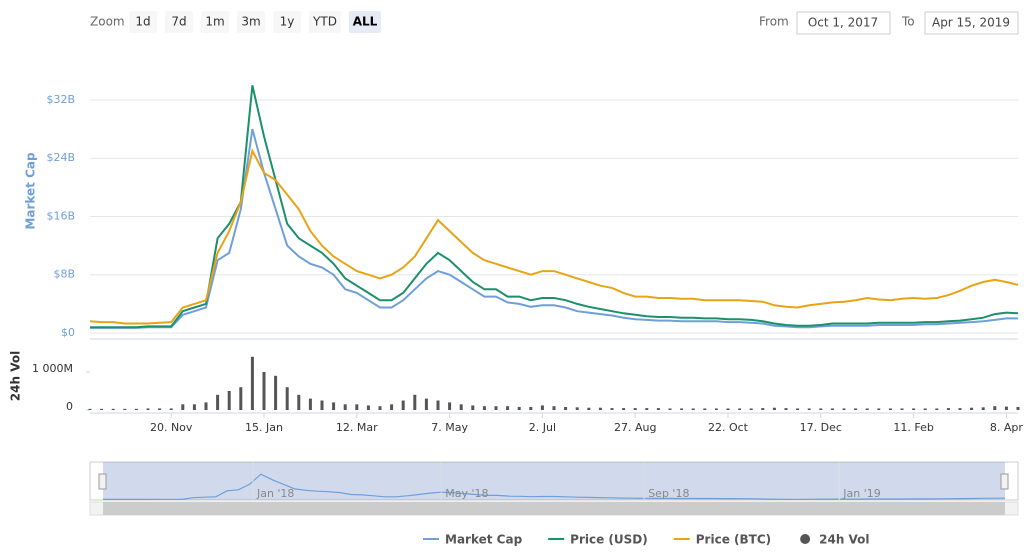 The image size is (1027, 553). Describe the element at coordinates (69, 406) in the screenshot. I see `y2-tick-label: 0` at that location.